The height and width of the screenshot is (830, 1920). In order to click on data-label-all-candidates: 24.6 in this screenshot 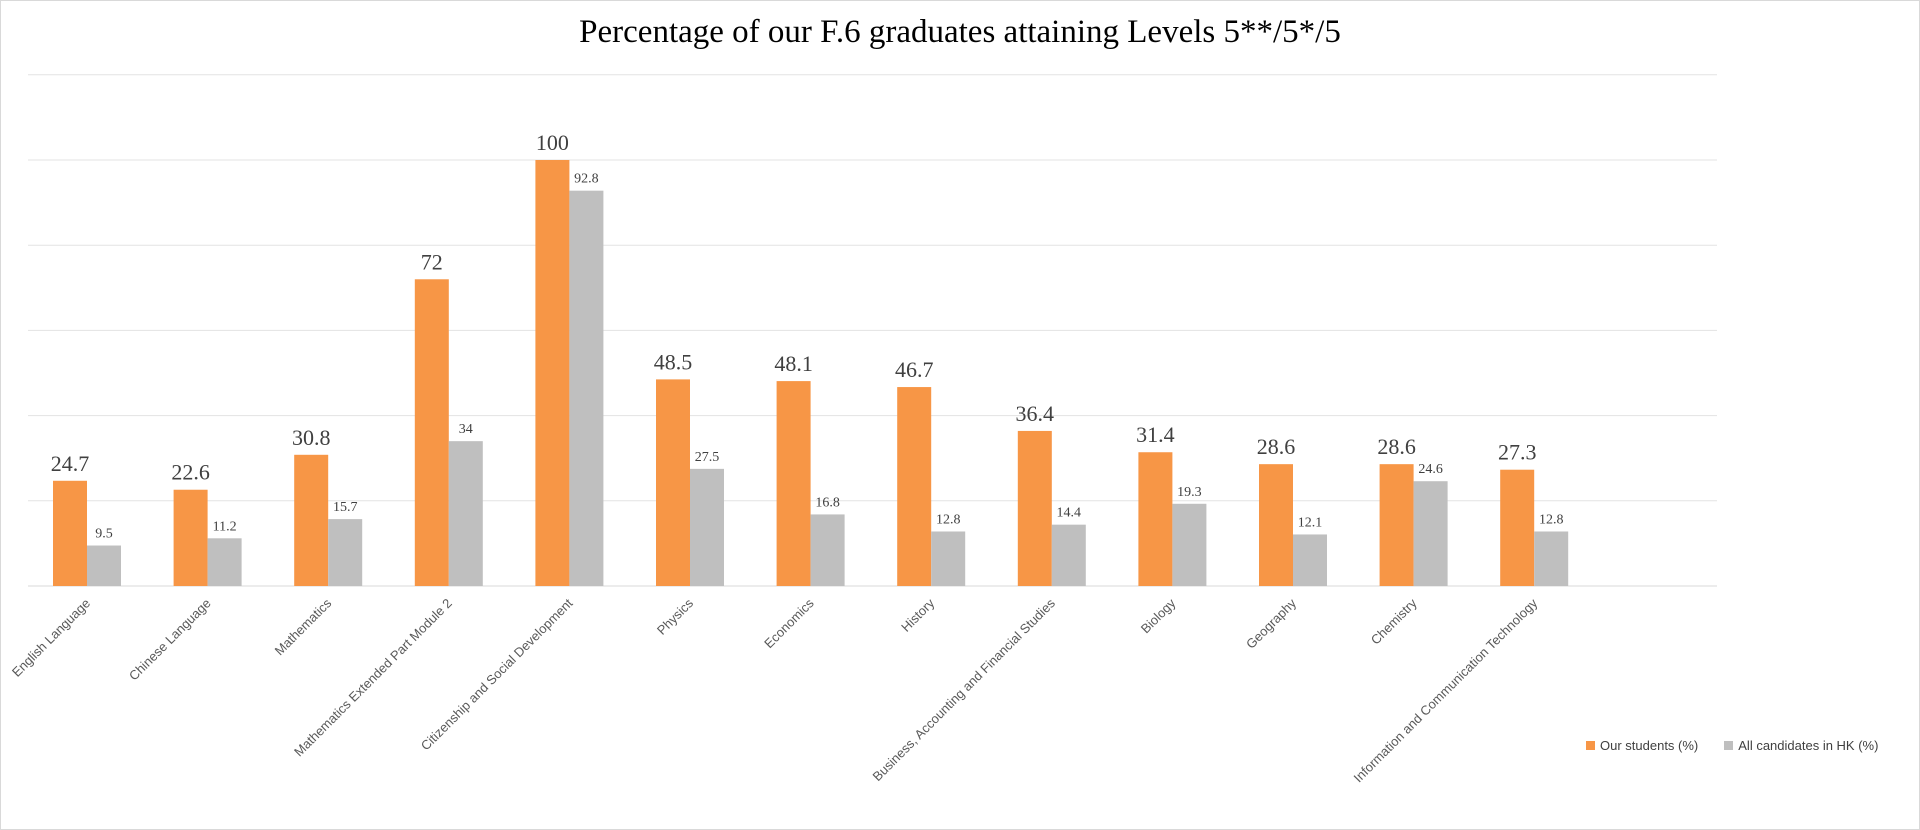, I will do `click(1430, 469)`.